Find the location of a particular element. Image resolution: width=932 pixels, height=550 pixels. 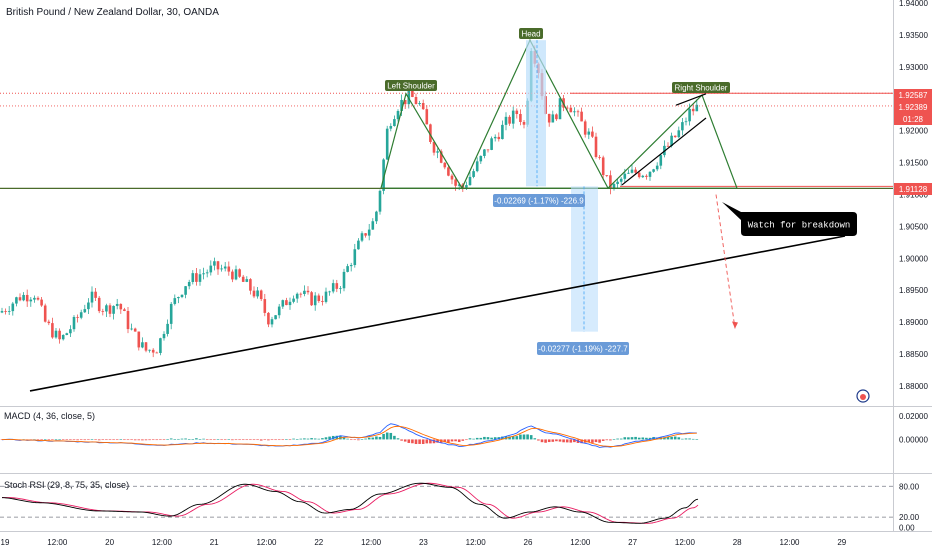

label-left-shoulder: Left Shoulder is located at coordinates (411, 85).